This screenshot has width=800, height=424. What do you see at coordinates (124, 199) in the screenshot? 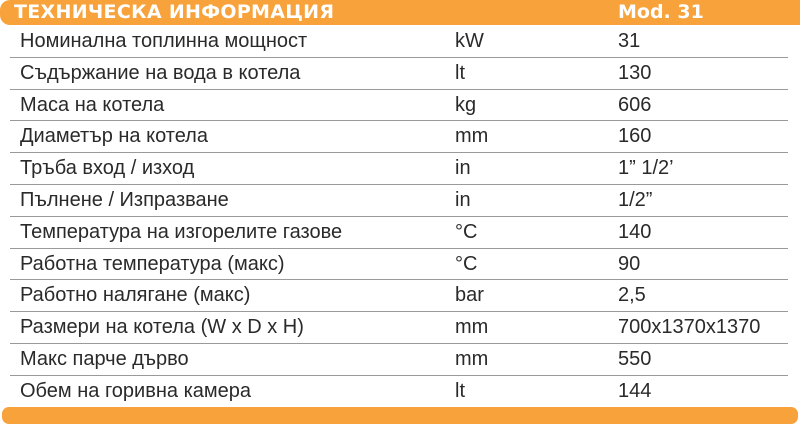
I see `spec-label: Пълнене / Изпразване` at bounding box center [124, 199].